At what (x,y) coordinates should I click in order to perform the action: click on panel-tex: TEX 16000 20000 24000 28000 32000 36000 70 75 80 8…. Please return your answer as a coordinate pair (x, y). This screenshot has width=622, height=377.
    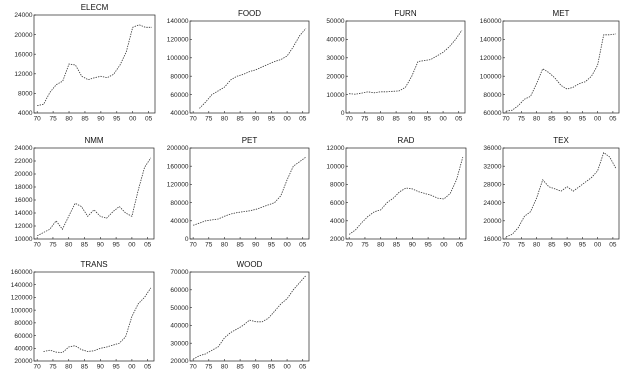
    Looking at the image, I should click on (551, 192).